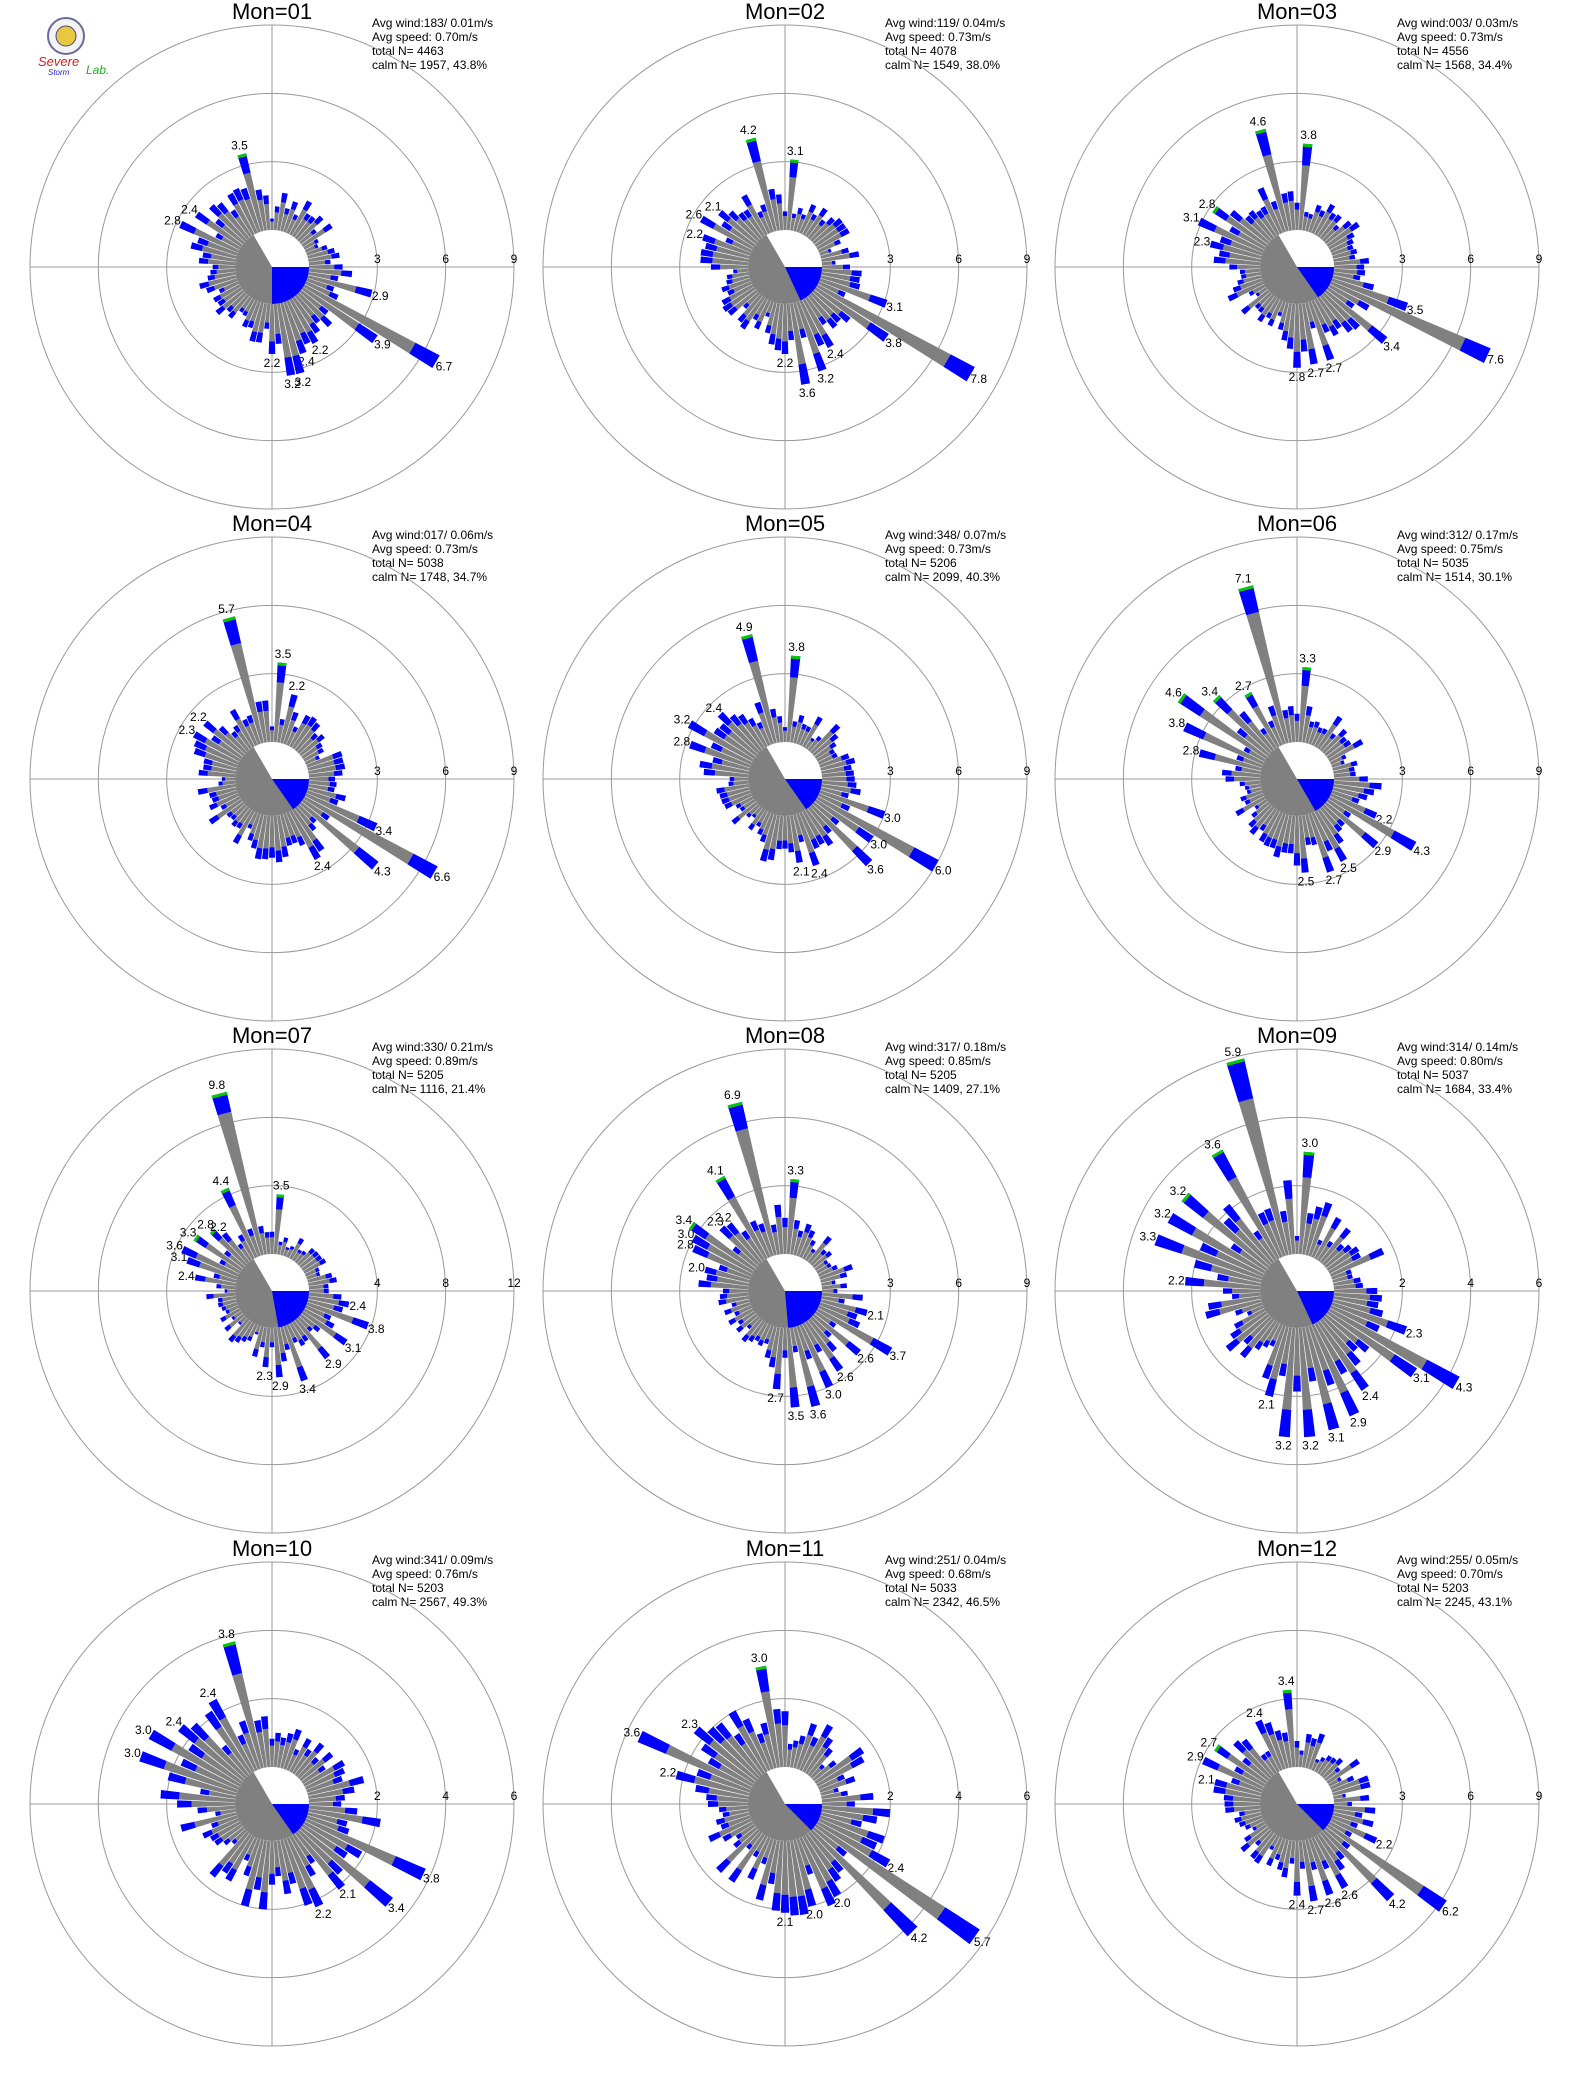 The height and width of the screenshot is (2090, 1580). What do you see at coordinates (1027, 1283) in the screenshot?
I see `radial-tick-label: 9` at bounding box center [1027, 1283].